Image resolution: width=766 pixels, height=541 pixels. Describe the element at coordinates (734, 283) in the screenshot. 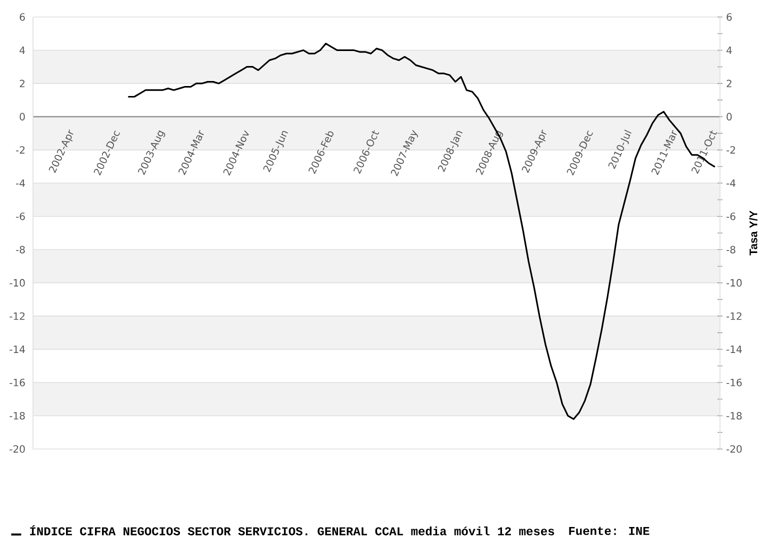

I see `y2-tick-label: -10` at that location.